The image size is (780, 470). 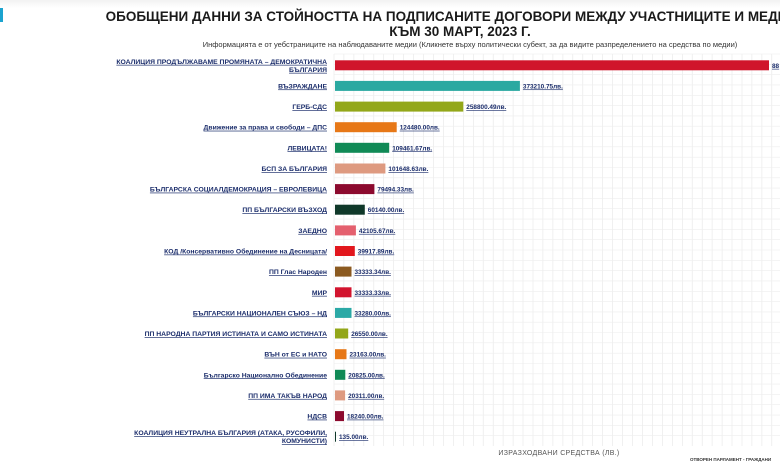 What do you see at coordinates (366, 375) in the screenshot?
I see `value-label: 20825.00лв.` at bounding box center [366, 375].